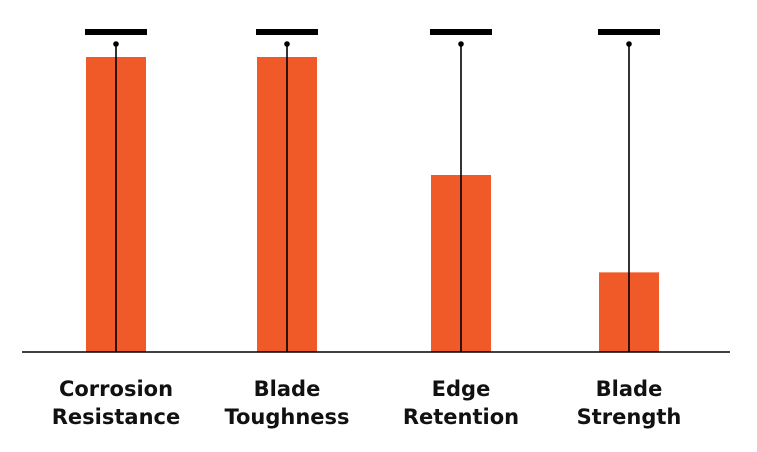  I want to click on category-label-2-line-0: Edge, so click(461, 389).